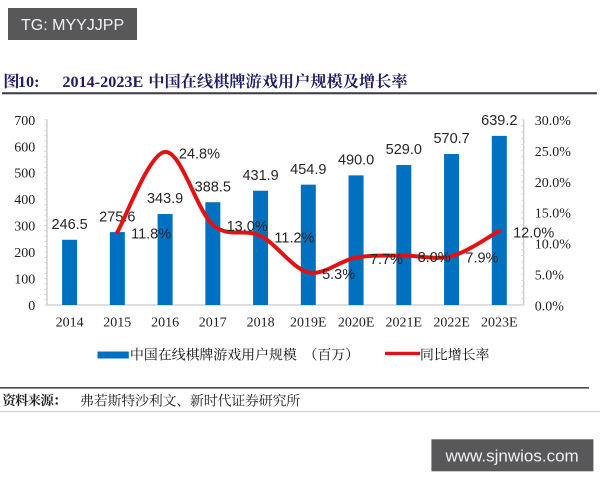  What do you see at coordinates (308, 323) in the screenshot?
I see `svg-text: 2019E` at bounding box center [308, 323].